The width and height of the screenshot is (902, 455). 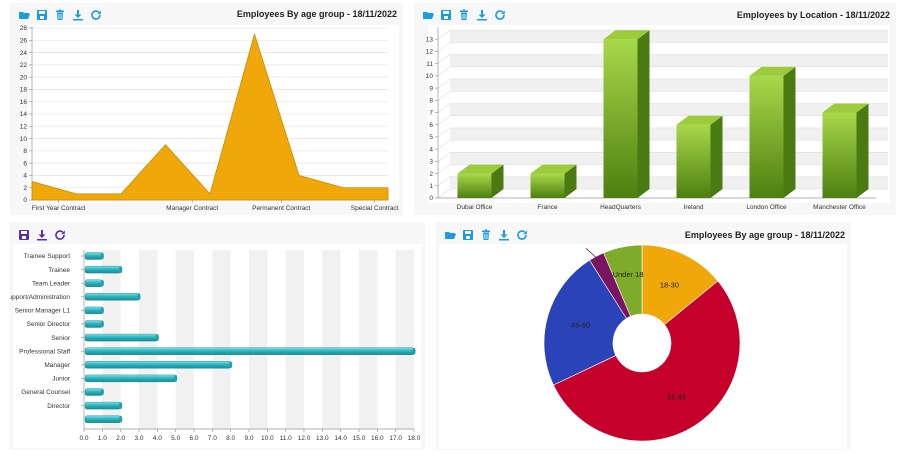 I want to click on y-tick-label: 10, so click(x=430, y=76).